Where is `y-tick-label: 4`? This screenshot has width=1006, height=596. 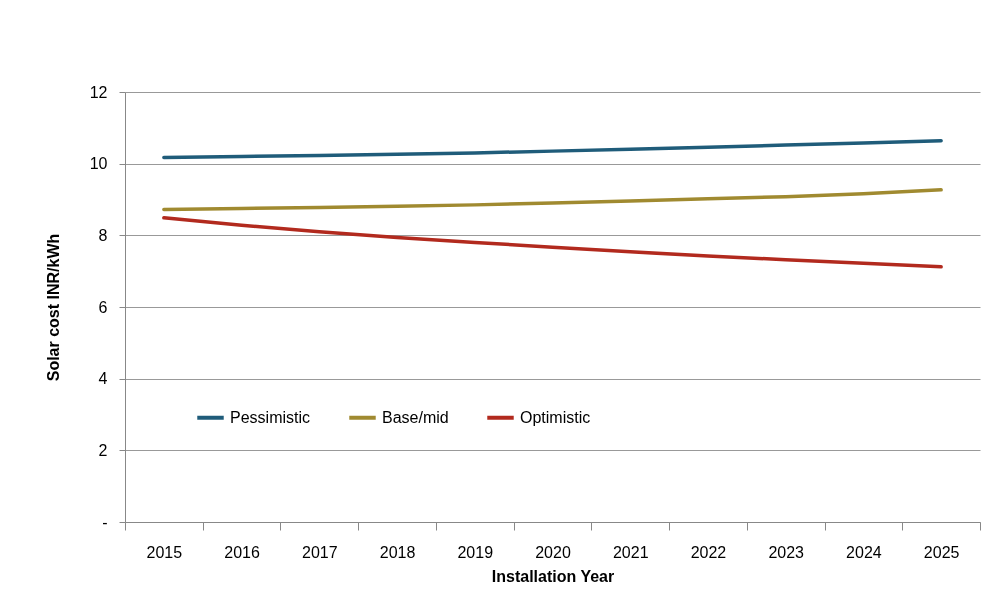
y-tick-label: 4 is located at coordinates (103, 379).